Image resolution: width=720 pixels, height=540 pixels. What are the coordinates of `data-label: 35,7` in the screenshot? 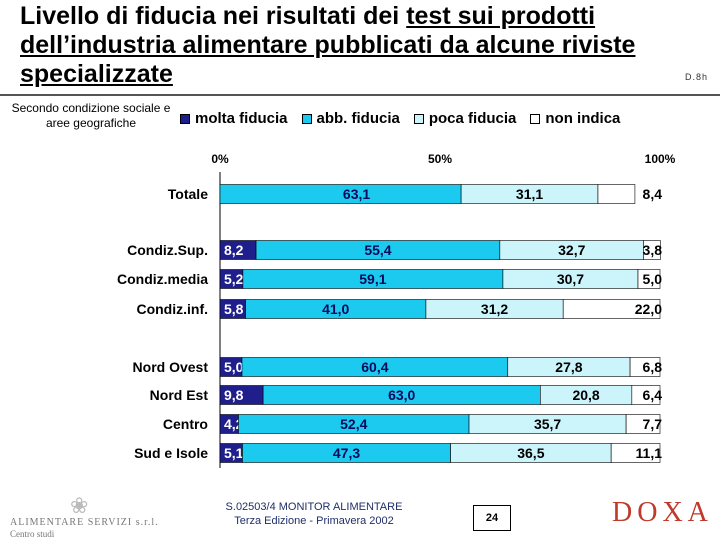 It's located at (547, 424).